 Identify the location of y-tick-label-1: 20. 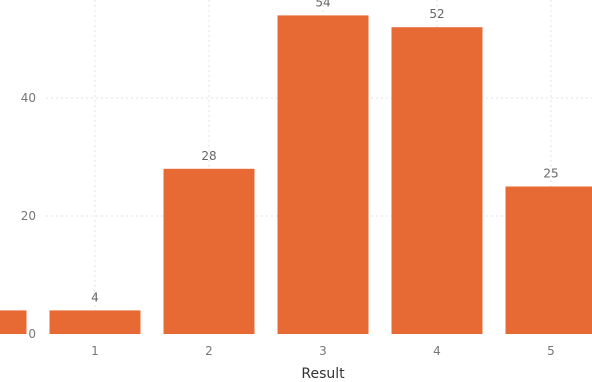
(28, 216).